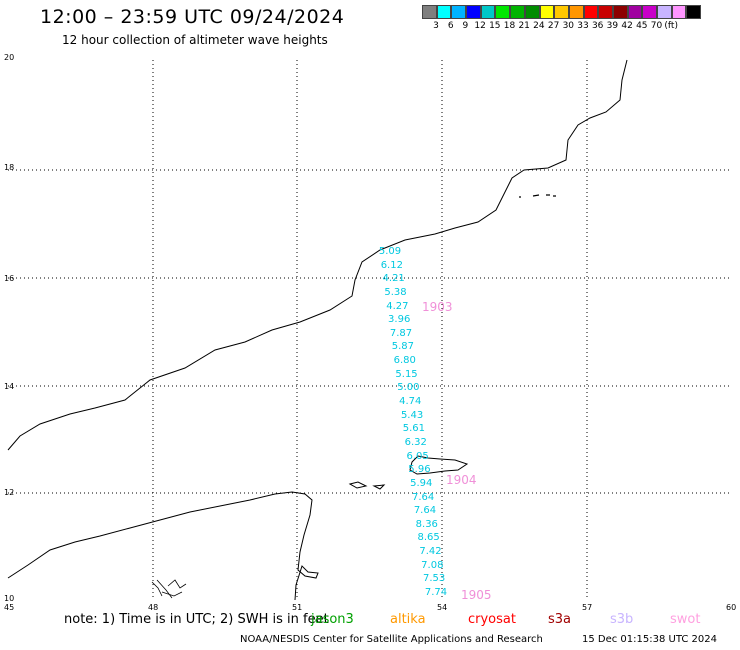 This screenshot has height=650, width=740. What do you see at coordinates (401, 333) in the screenshot?
I see `swh-value: 7.87` at bounding box center [401, 333].